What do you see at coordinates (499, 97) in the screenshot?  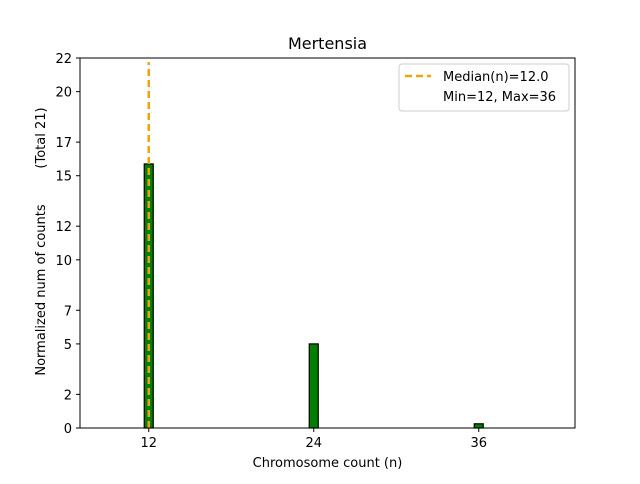 I see `legend-minmax-label: Min=12, Max=36` at bounding box center [499, 97].